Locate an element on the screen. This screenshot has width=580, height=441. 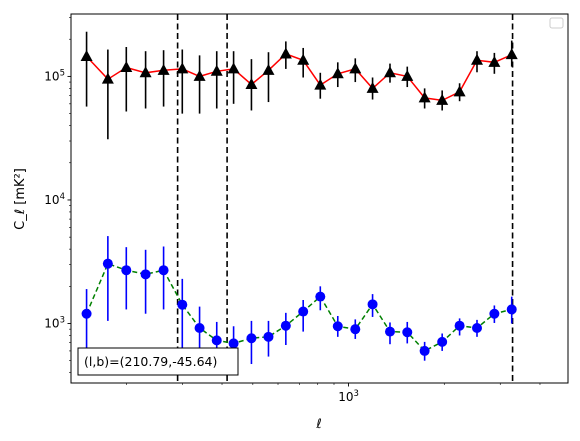
legend-box is located at coordinates (556, 23).